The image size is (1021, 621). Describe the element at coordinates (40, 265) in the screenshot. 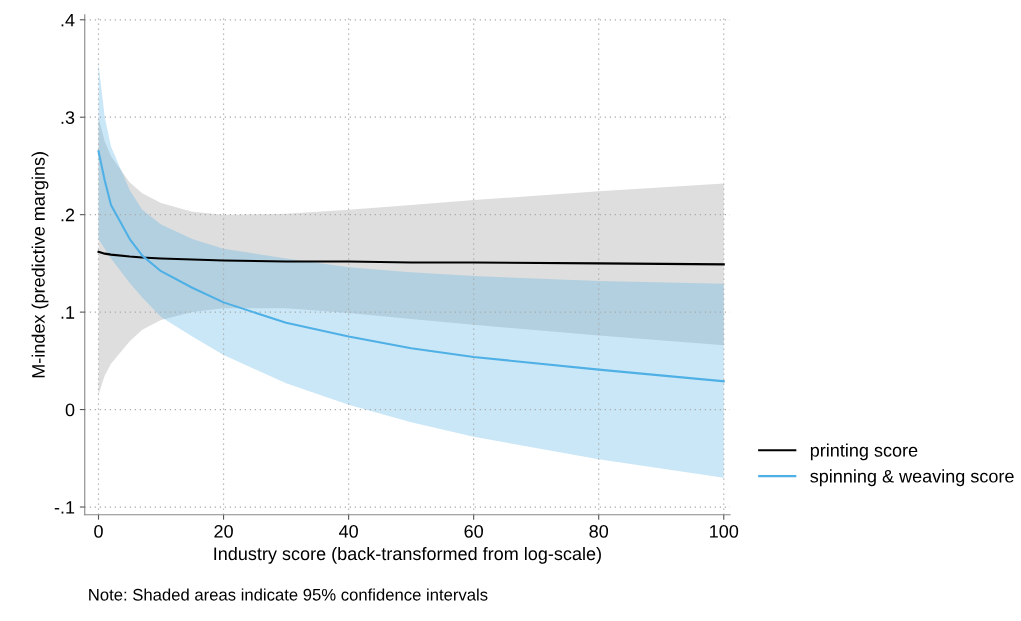

I see `y-axis-title: M-index (predictive margins)` at that location.